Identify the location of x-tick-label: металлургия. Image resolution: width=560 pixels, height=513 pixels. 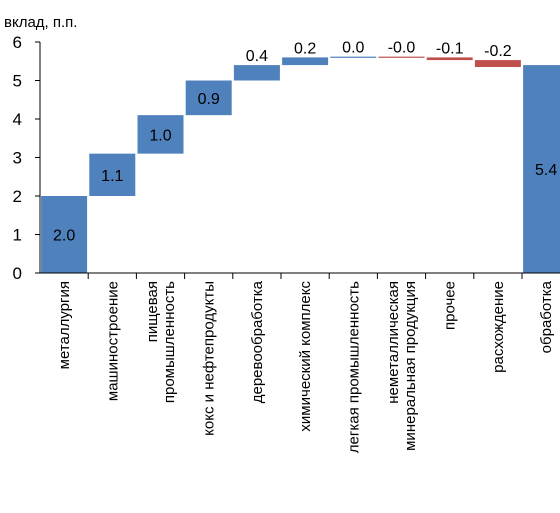
(64, 325).